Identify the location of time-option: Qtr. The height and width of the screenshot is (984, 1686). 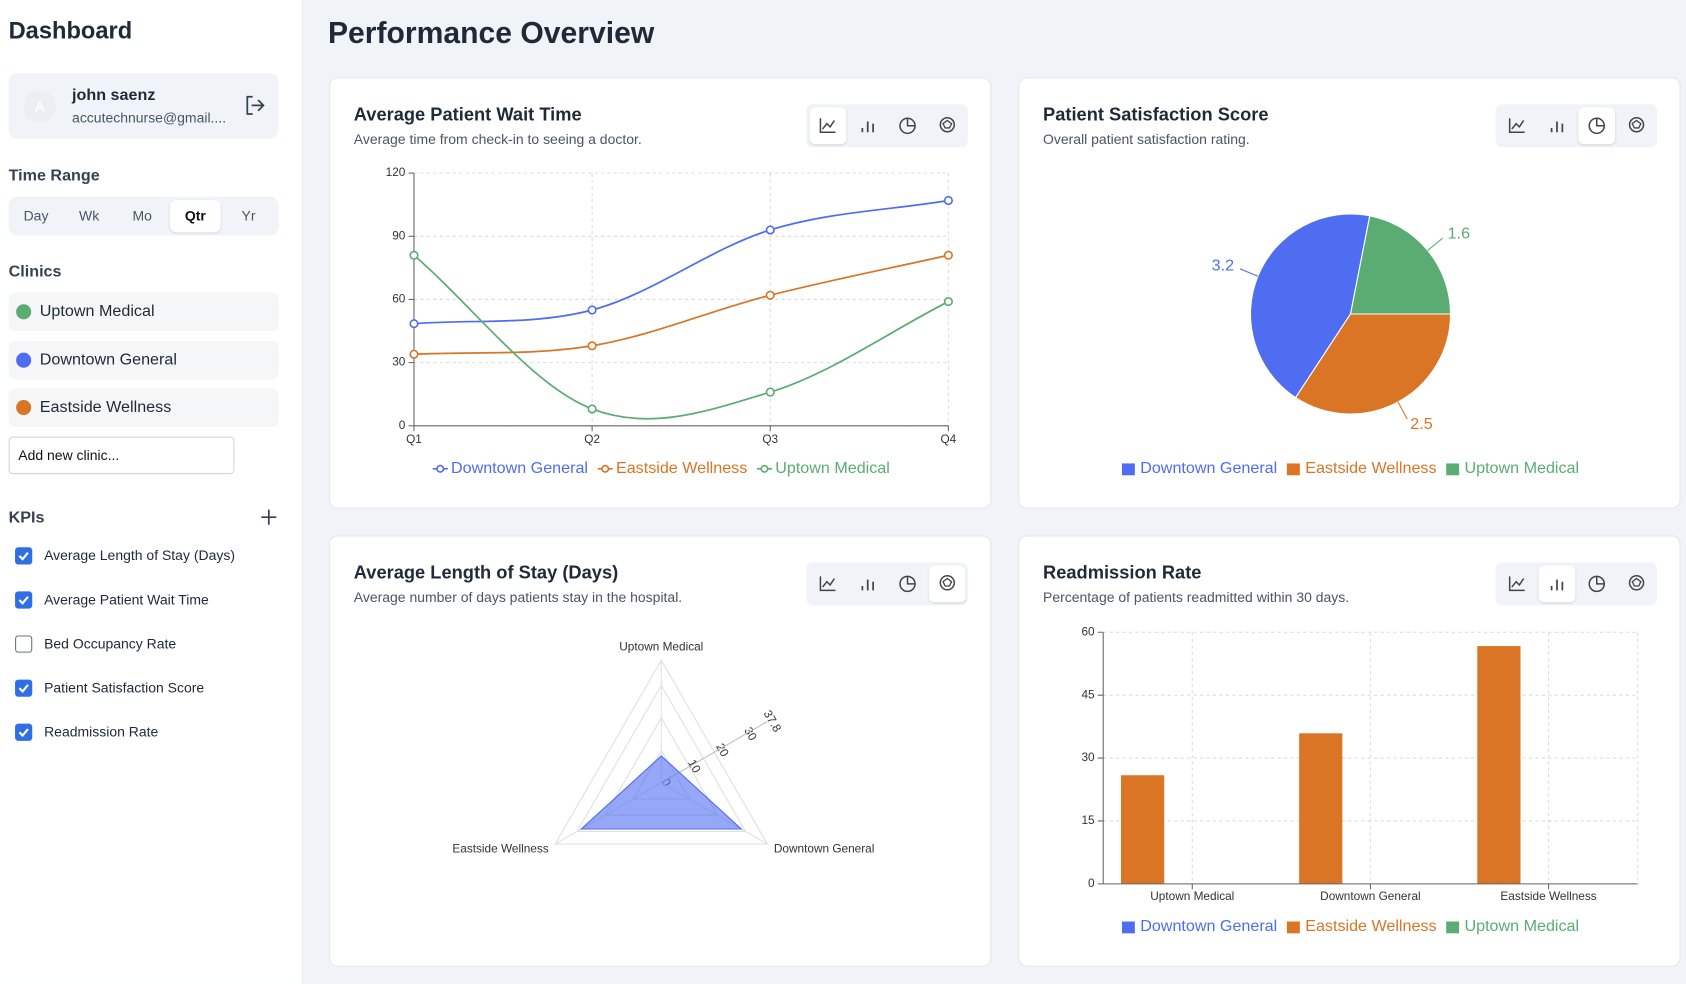
(195, 216).